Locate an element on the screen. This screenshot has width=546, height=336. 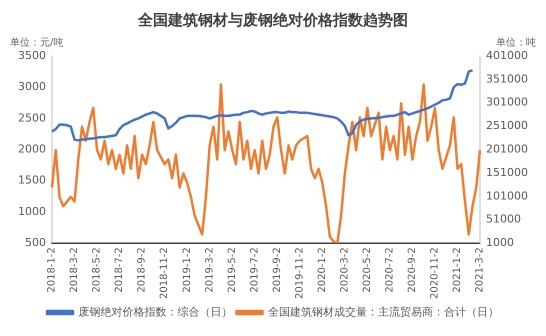
x-tick-label: 2021-3-2 is located at coordinates (480, 270).